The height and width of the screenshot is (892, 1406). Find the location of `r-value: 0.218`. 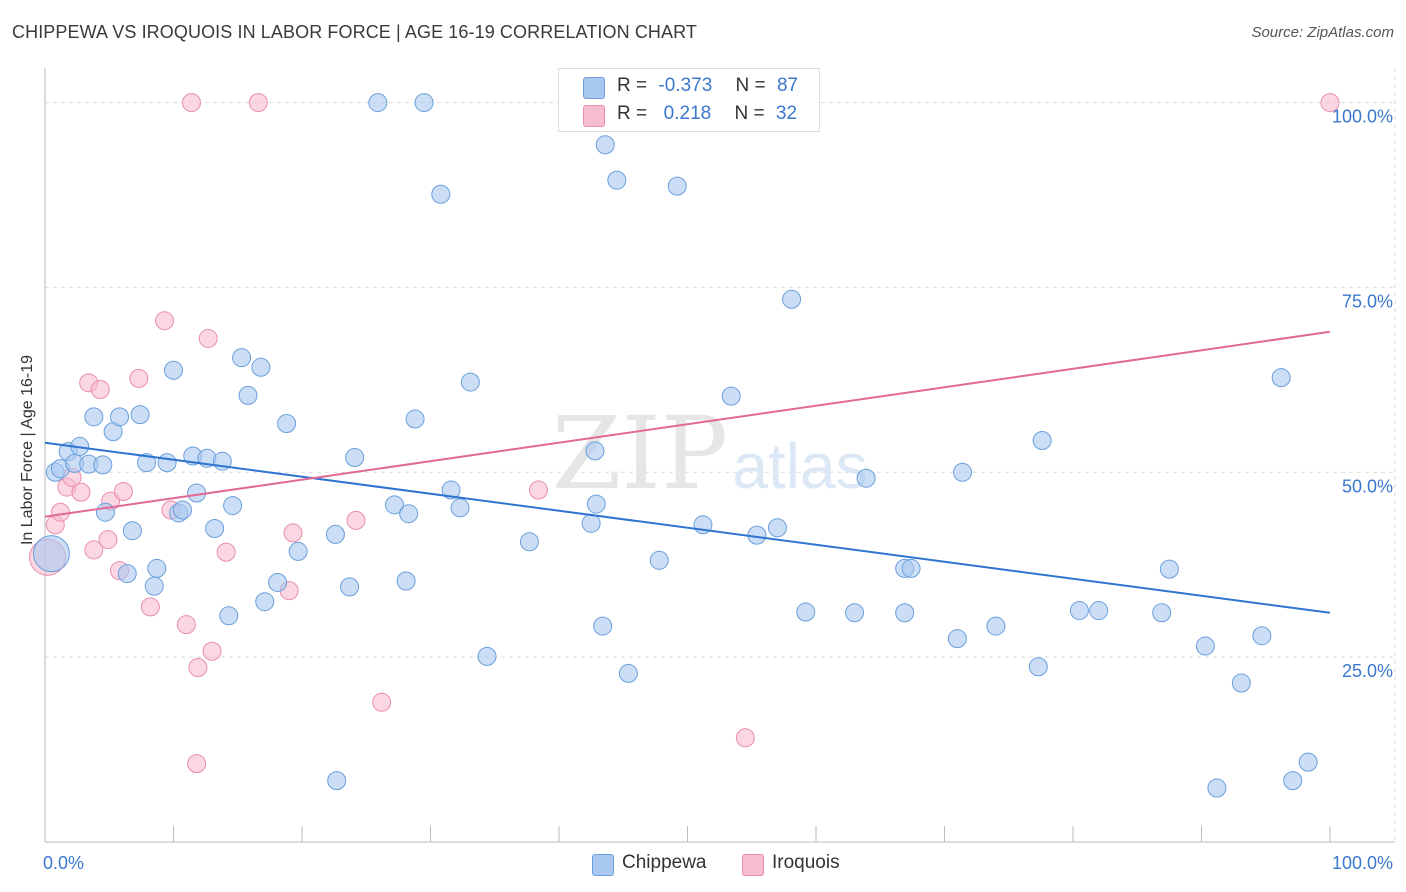

r-value: 0.218 is located at coordinates (685, 113).